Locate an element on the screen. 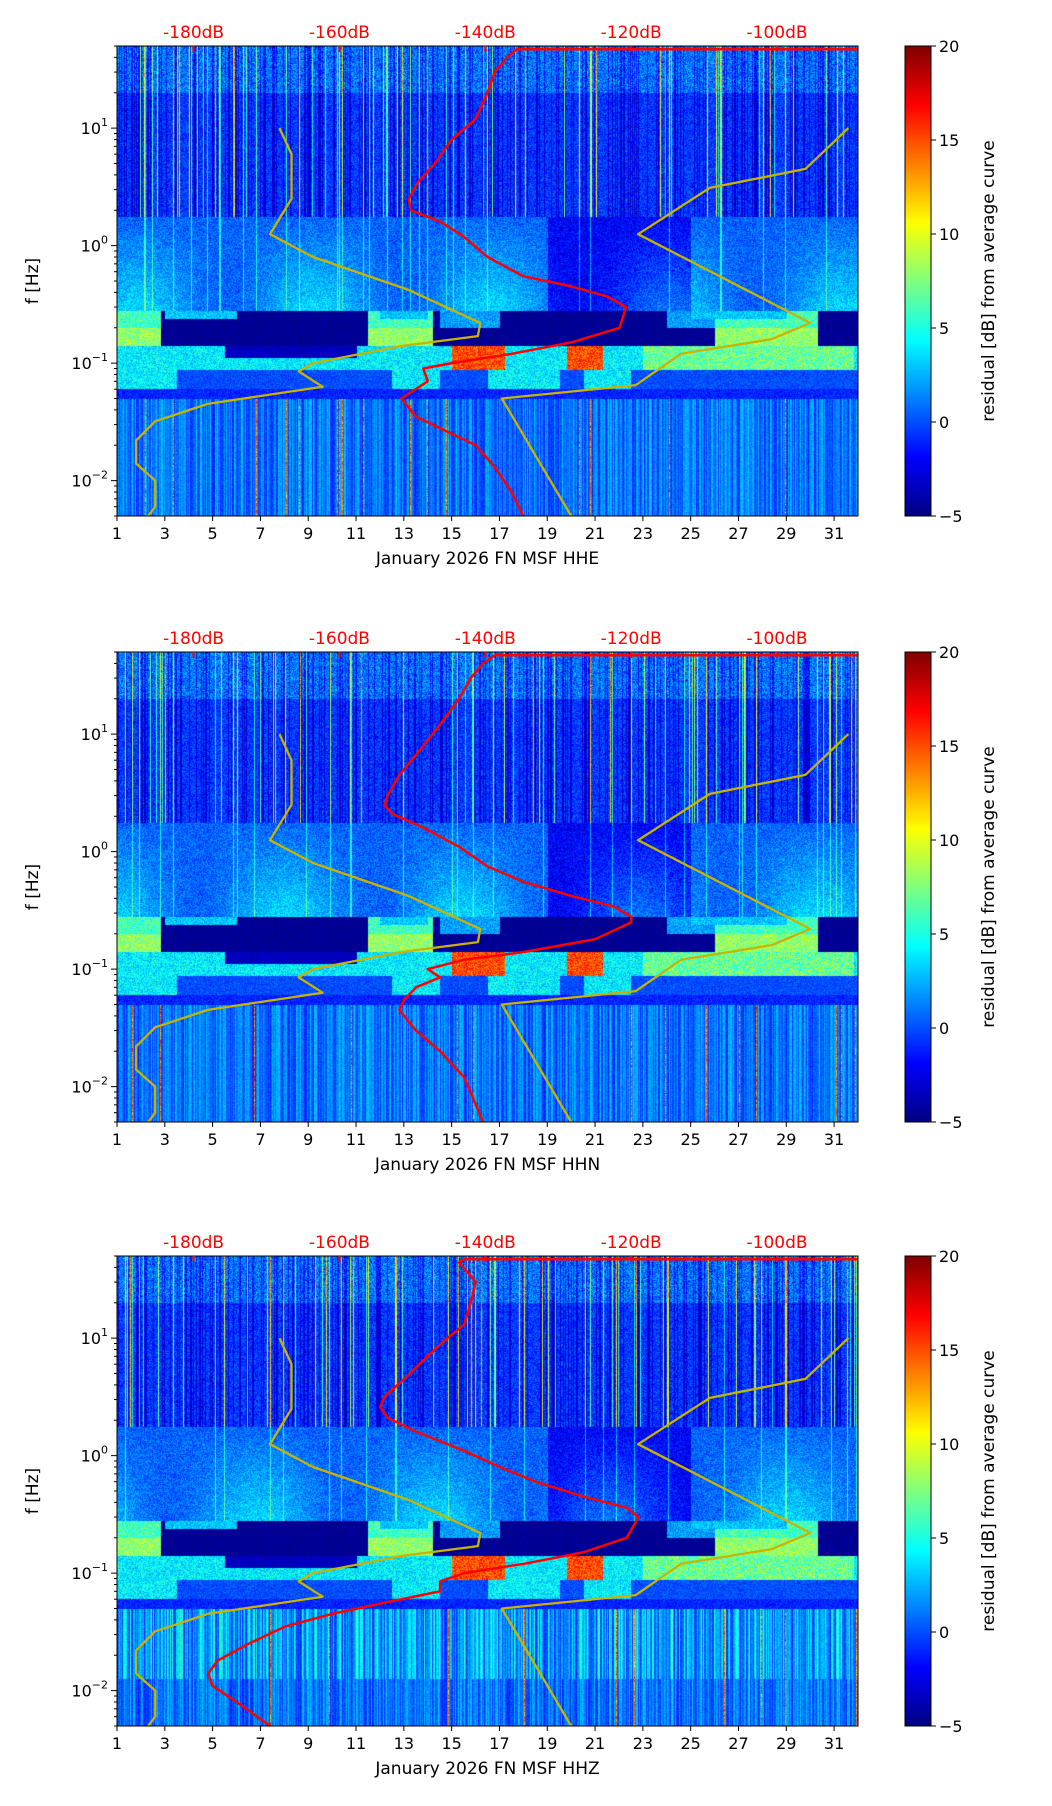 The width and height of the screenshot is (1052, 1806). x-tick-label: 11 is located at coordinates (356, 533).